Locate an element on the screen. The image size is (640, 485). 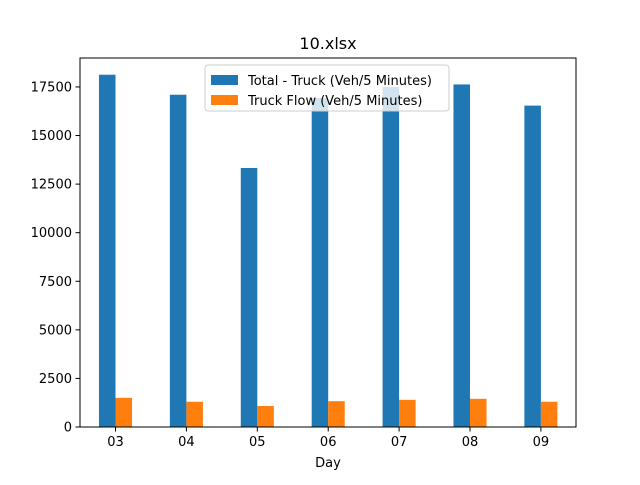
y-tick-label-7500: 7500 is located at coordinates (55, 282).